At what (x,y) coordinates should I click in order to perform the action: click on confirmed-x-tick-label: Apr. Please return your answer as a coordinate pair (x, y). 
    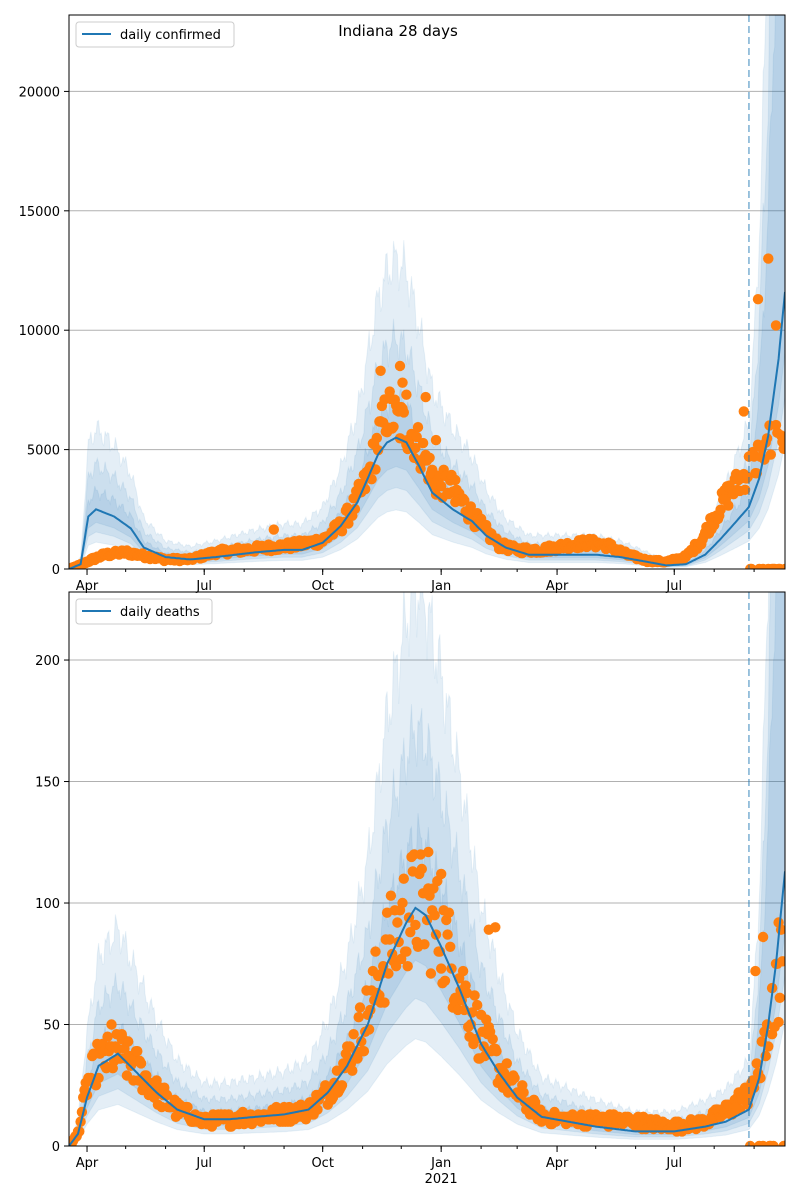
    Looking at the image, I should click on (87, 586).